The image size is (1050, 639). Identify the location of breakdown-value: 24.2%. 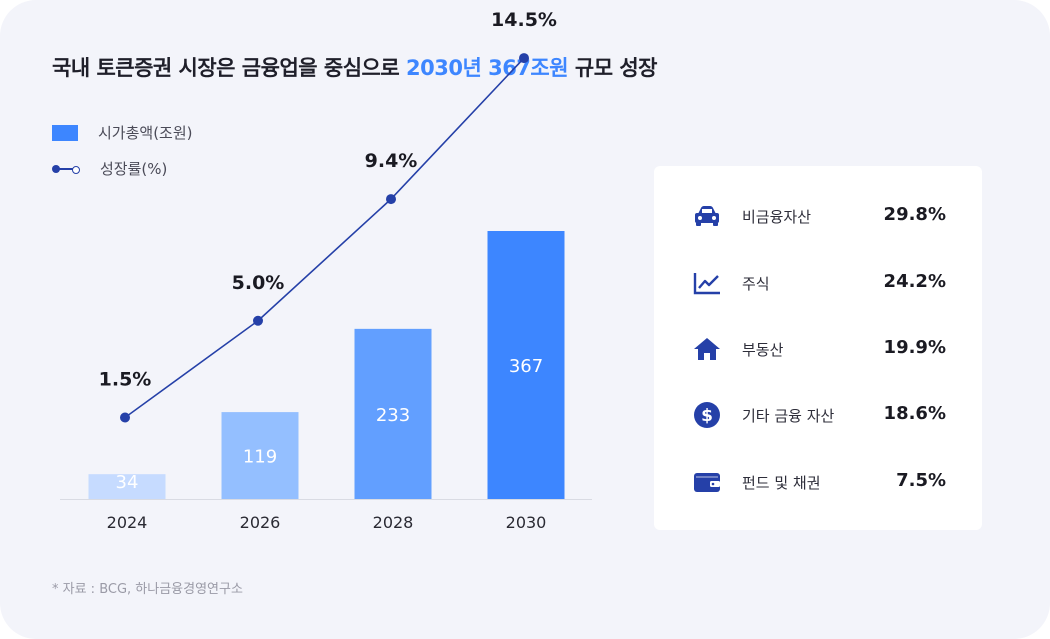
(914, 281).